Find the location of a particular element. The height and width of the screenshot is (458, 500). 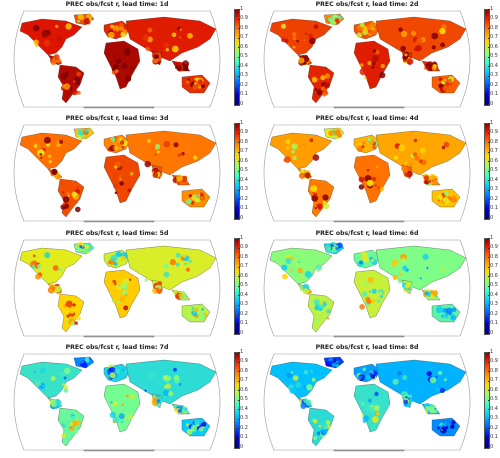

colorbar-tick-label: 0.6 is located at coordinates (244, 46).